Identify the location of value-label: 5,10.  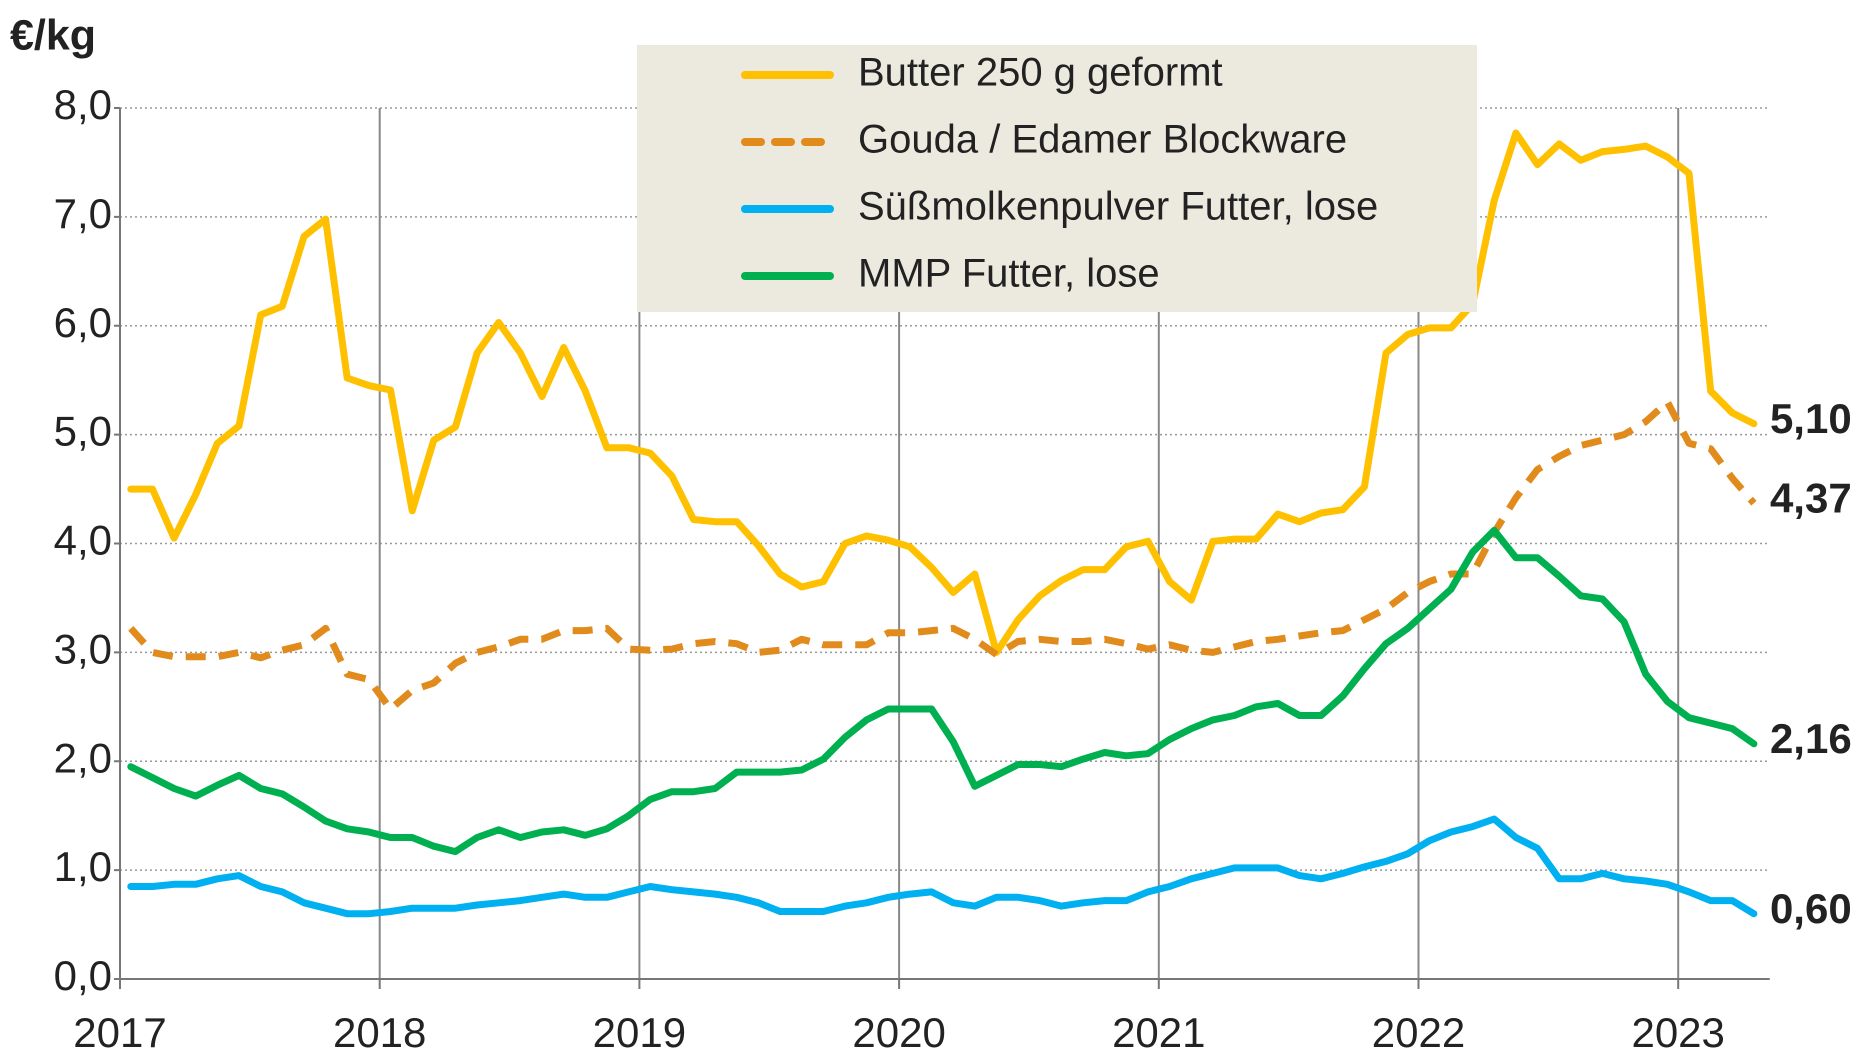
(1811, 418).